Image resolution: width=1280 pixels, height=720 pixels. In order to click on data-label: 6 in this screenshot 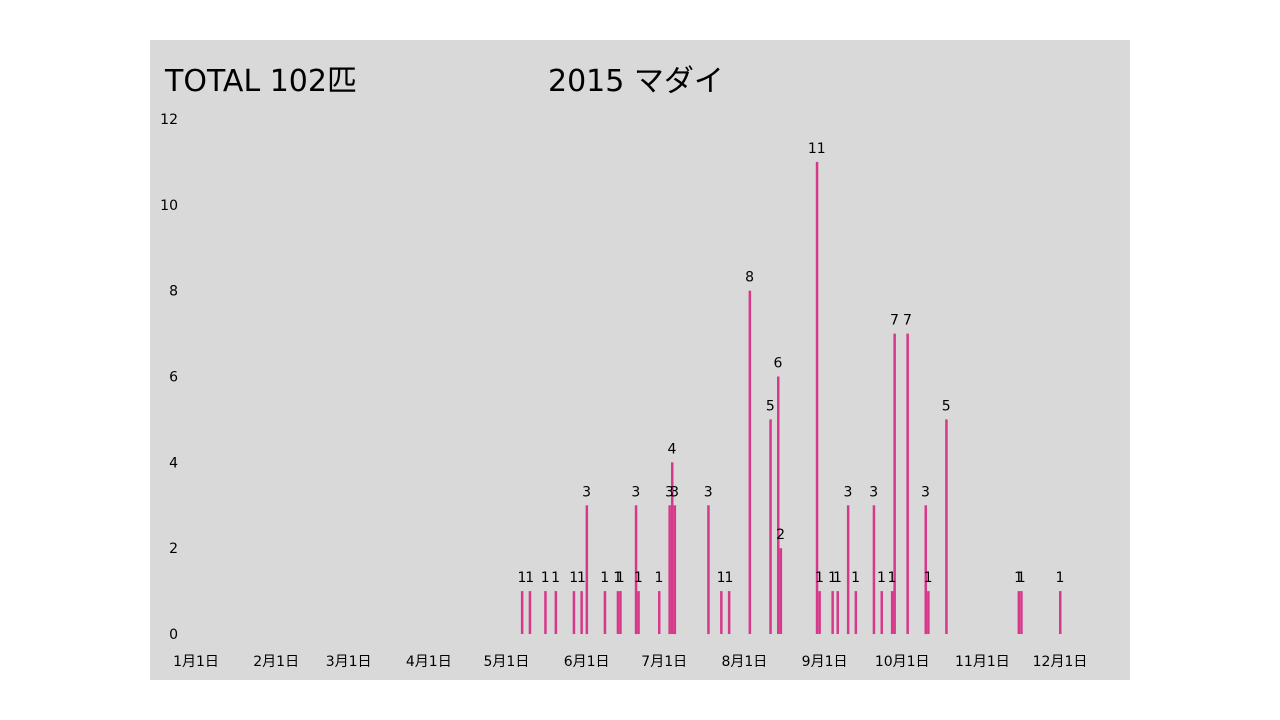, I will do `click(778, 364)`.